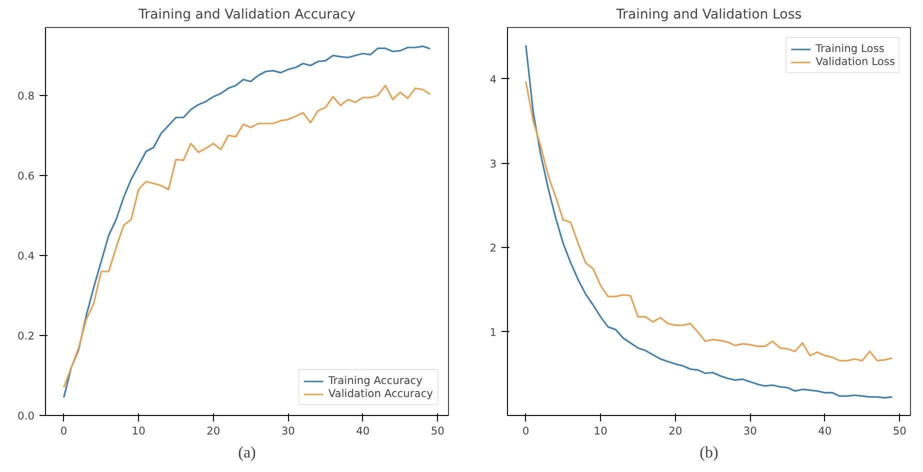  Describe the element at coordinates (709, 453) in the screenshot. I see `text: (b)` at that location.